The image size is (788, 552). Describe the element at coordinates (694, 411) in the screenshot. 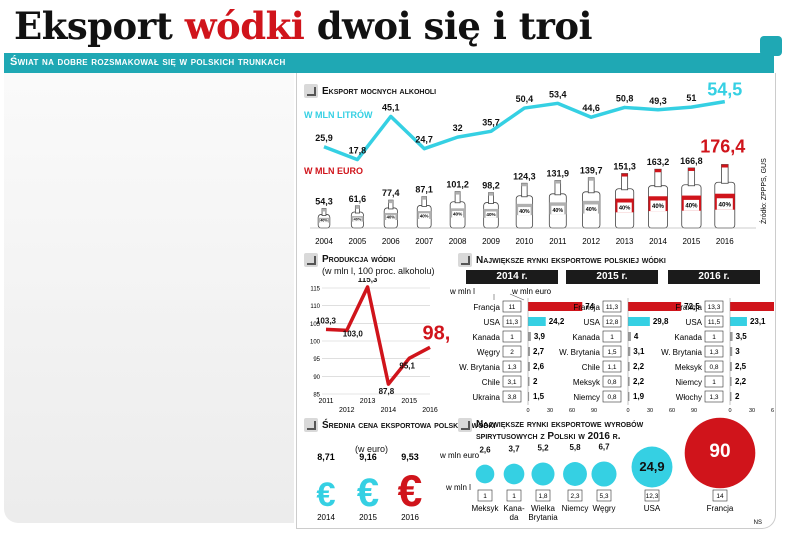

I see `axis-tick: 90` at that location.